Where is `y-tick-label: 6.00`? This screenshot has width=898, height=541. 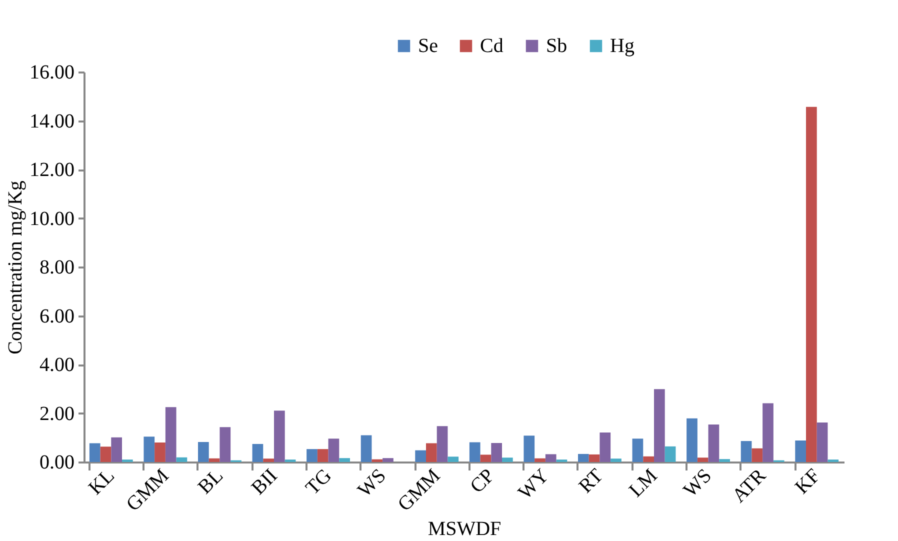 y-tick-label: 6.00 is located at coordinates (57, 316).